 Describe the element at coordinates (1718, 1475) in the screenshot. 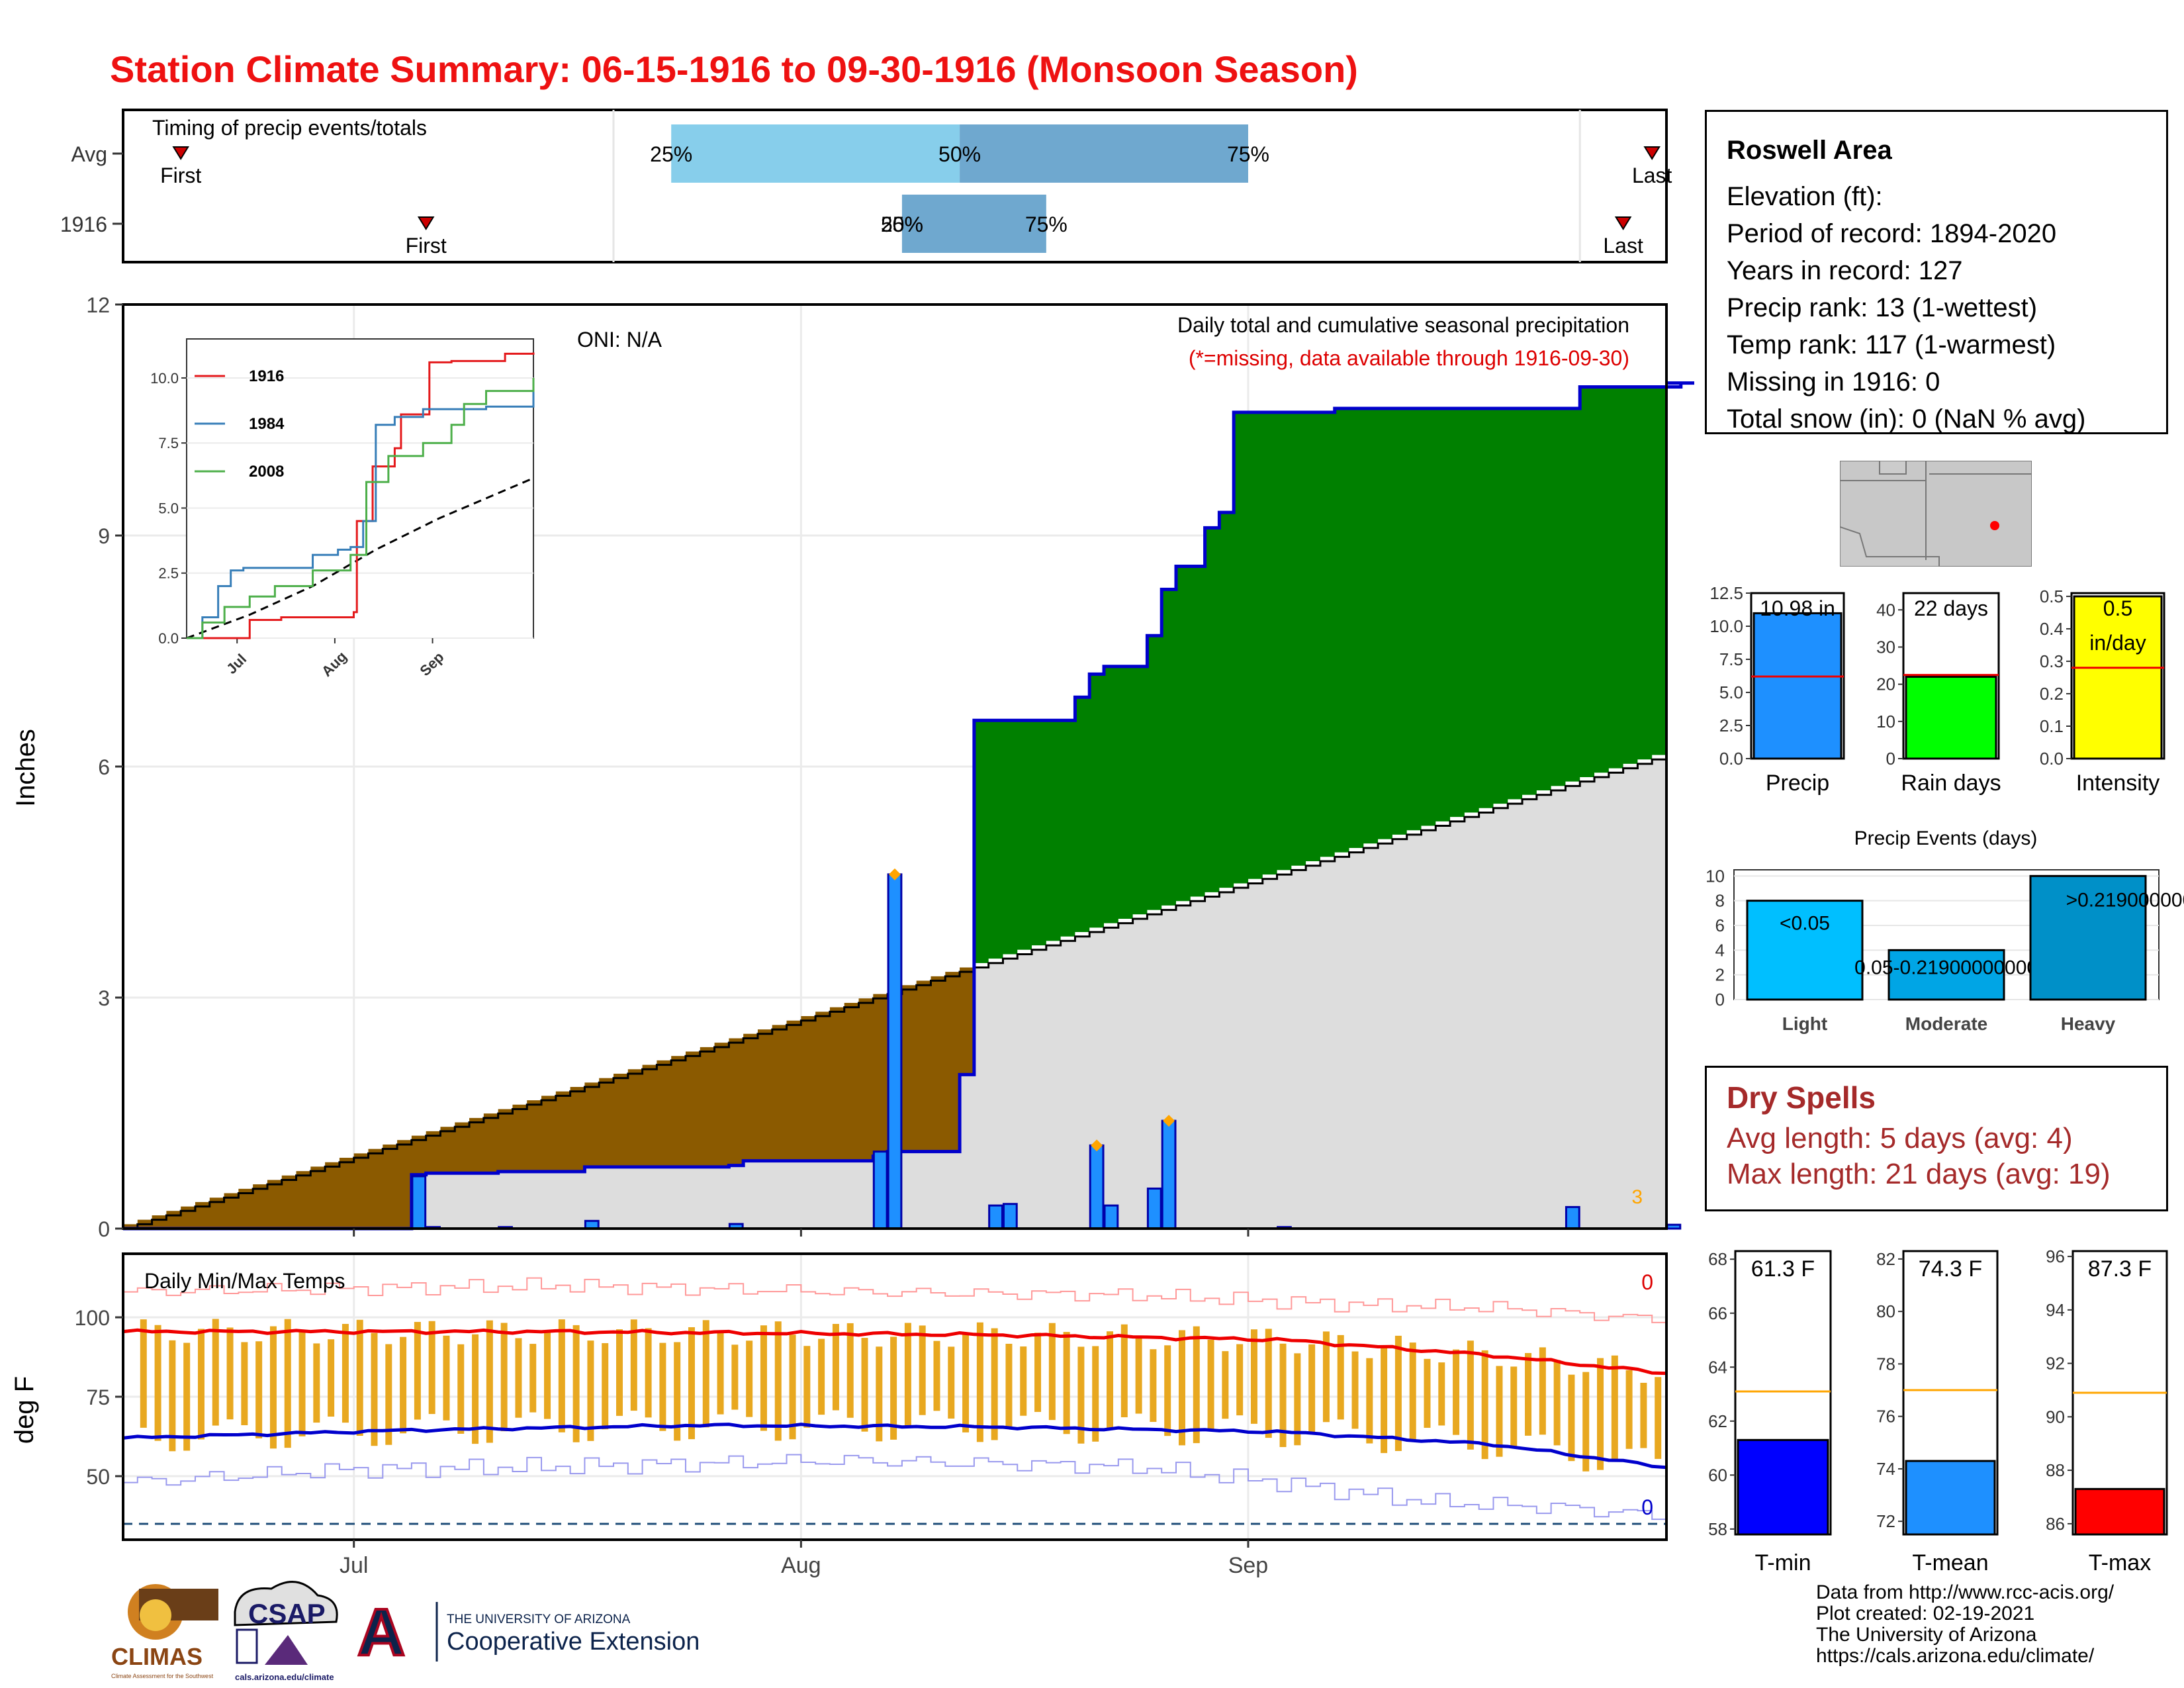

I see `tmean-y-tick-label: 60` at that location.